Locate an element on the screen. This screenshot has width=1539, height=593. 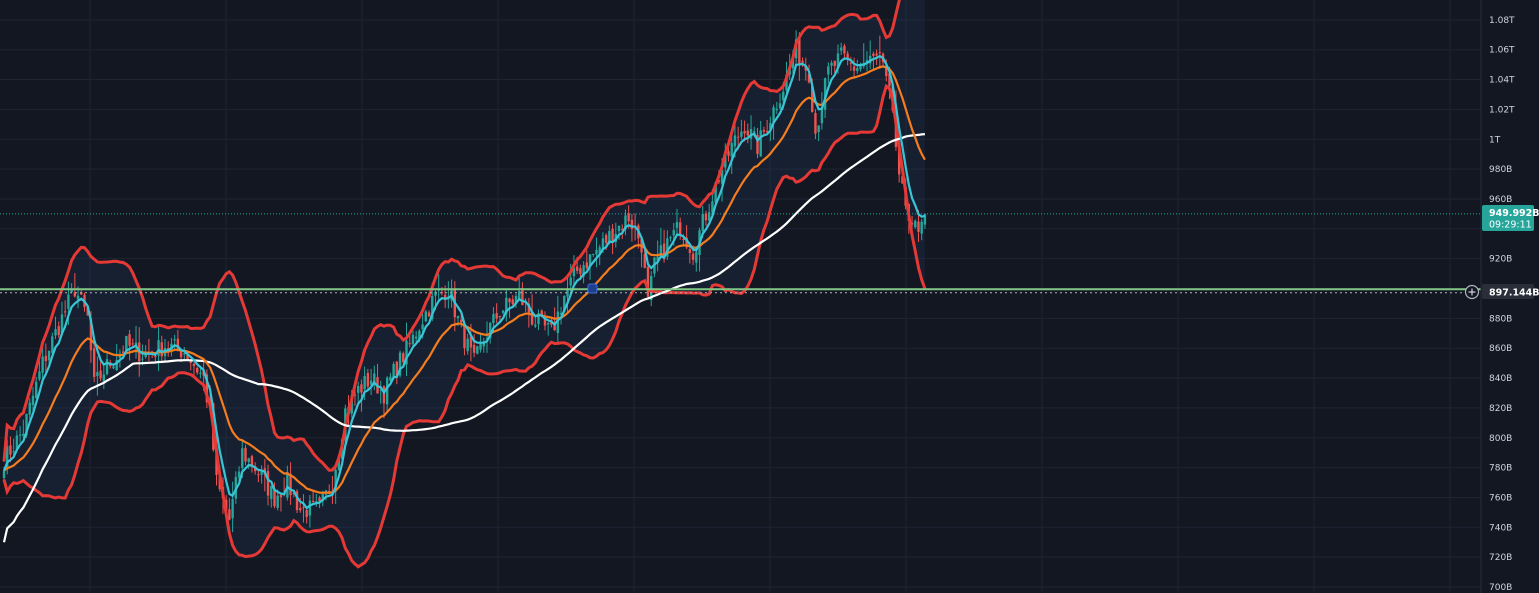
horizontal-level-badge: 897.144B is located at coordinates (1501, 292).